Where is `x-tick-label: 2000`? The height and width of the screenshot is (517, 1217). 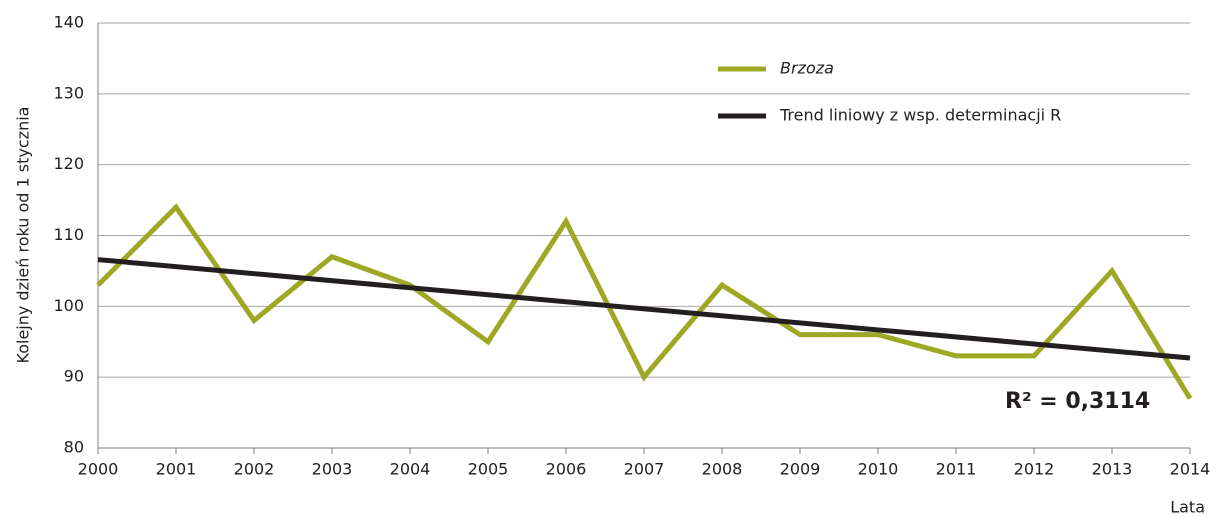 x-tick-label: 2000 is located at coordinates (98, 469).